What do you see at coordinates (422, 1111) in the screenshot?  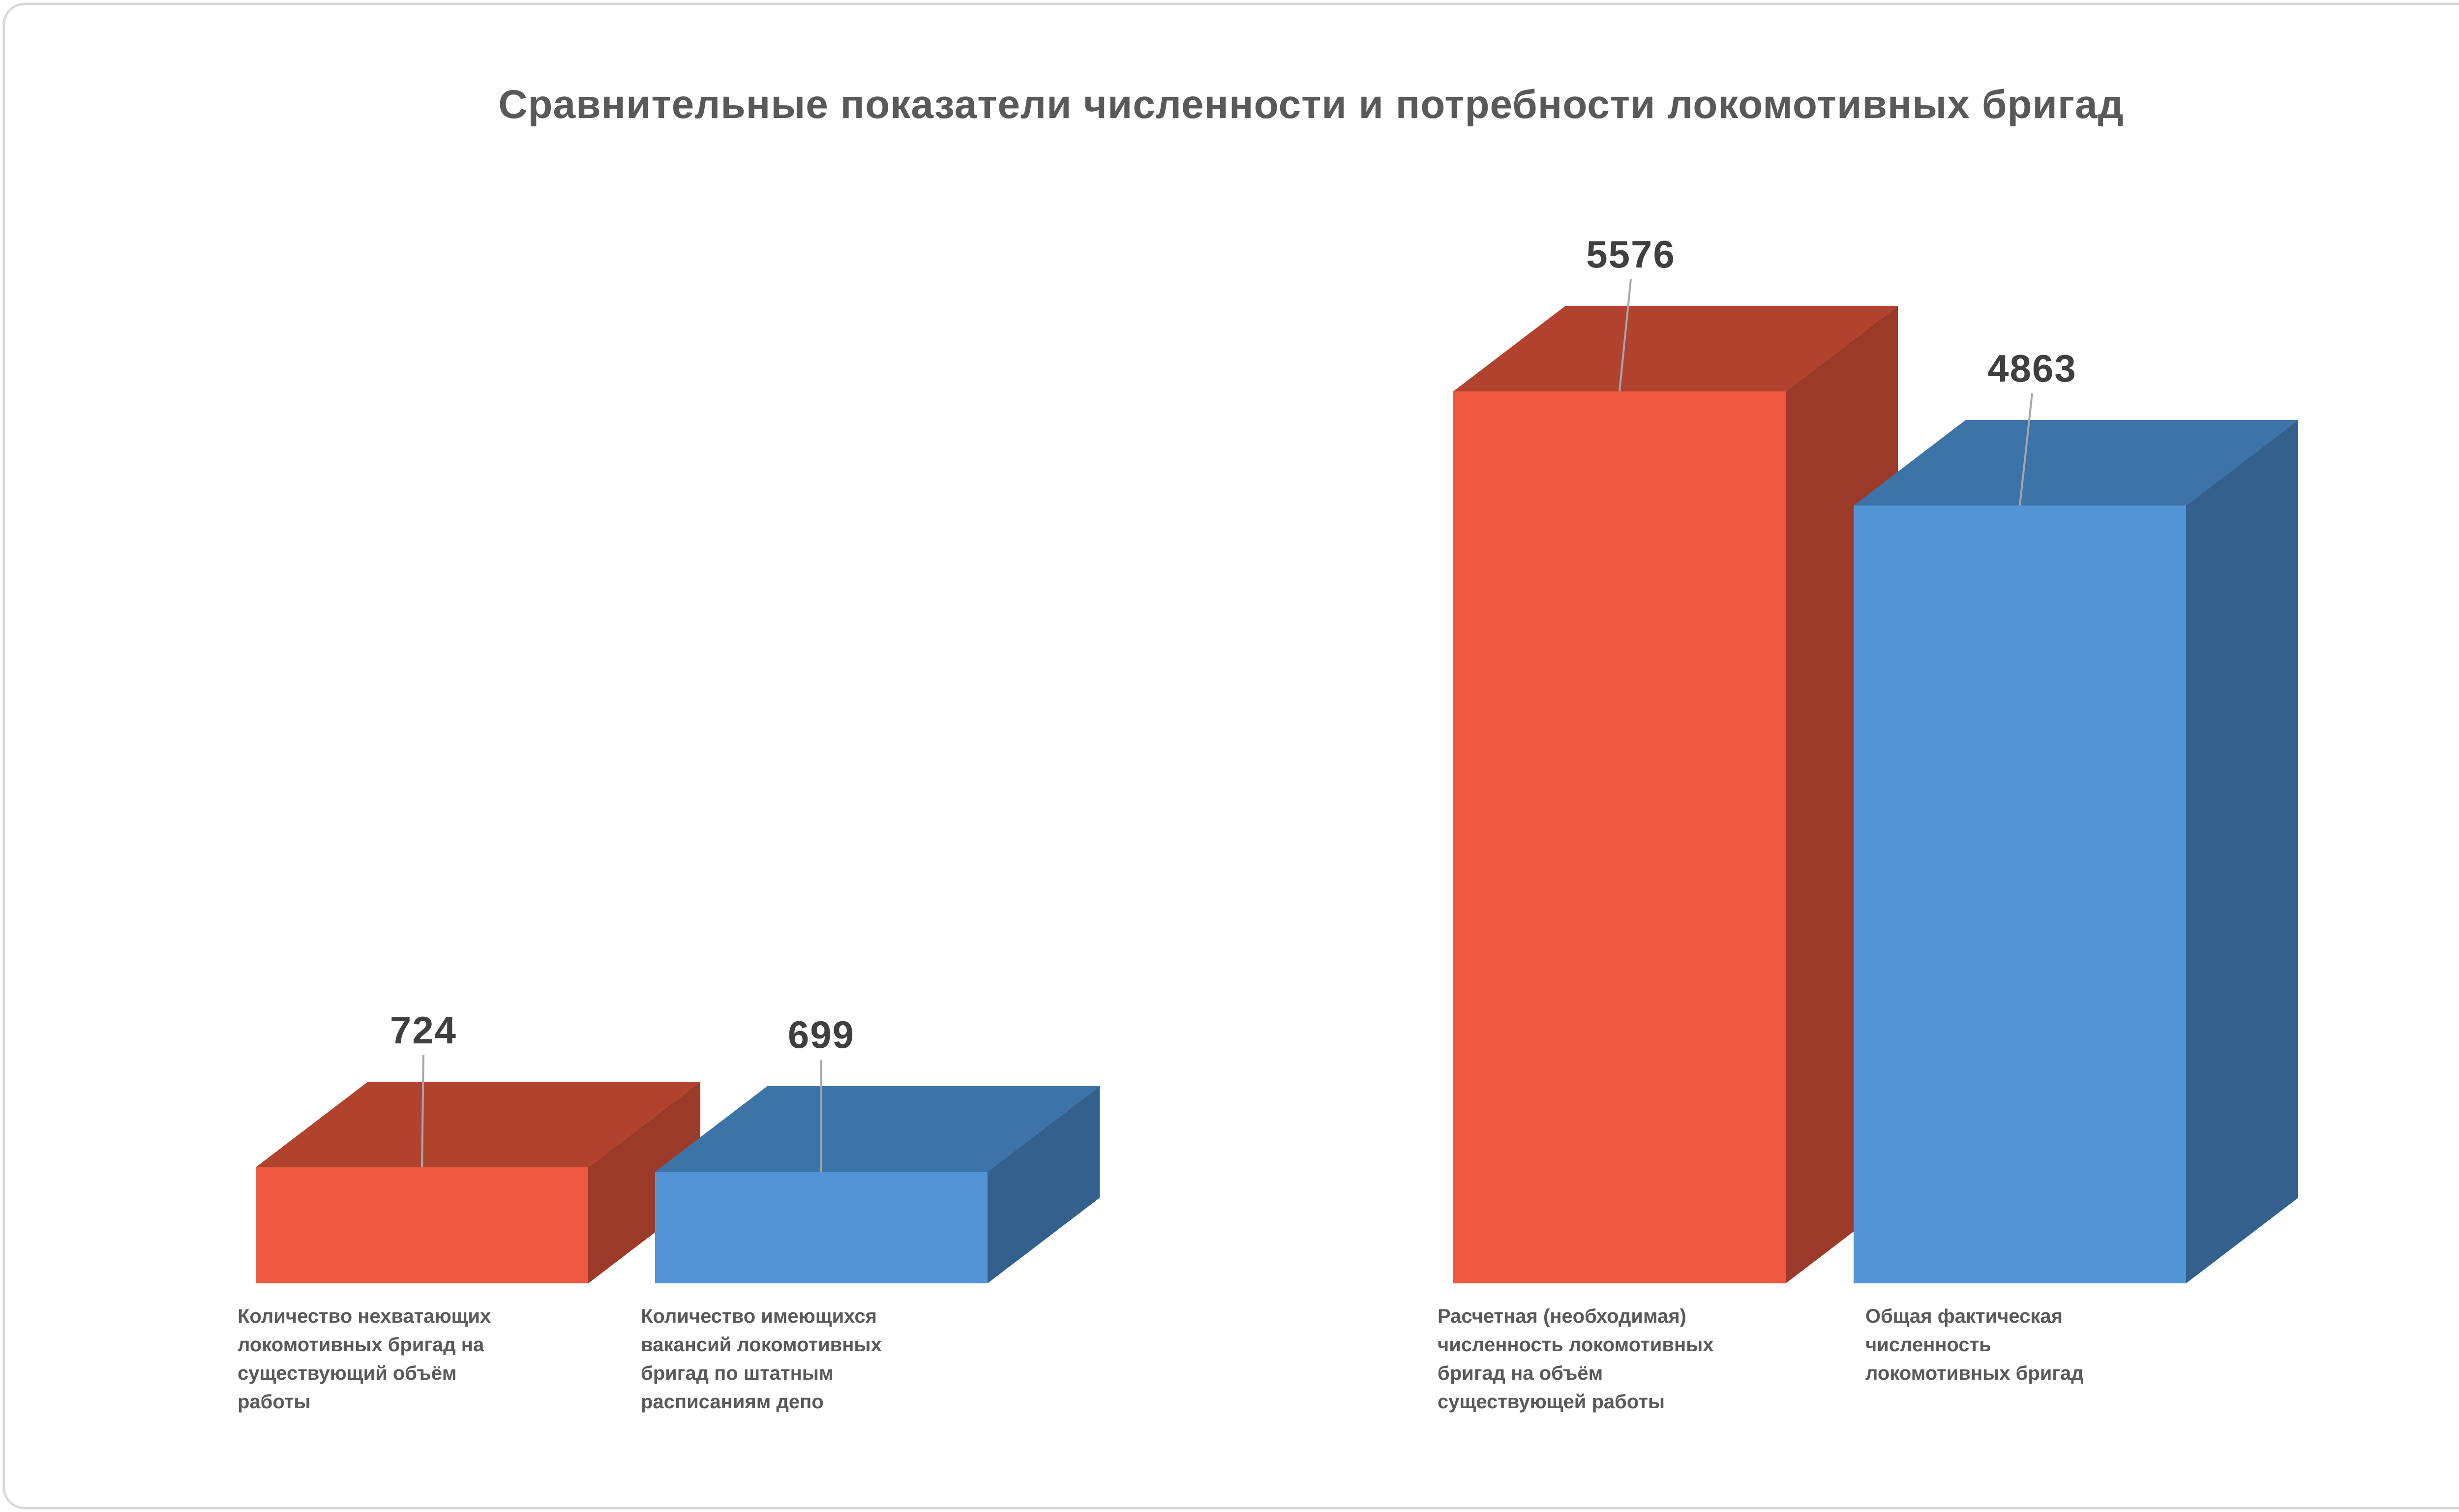 I see `bar-shortage-leader-line` at bounding box center [422, 1111].